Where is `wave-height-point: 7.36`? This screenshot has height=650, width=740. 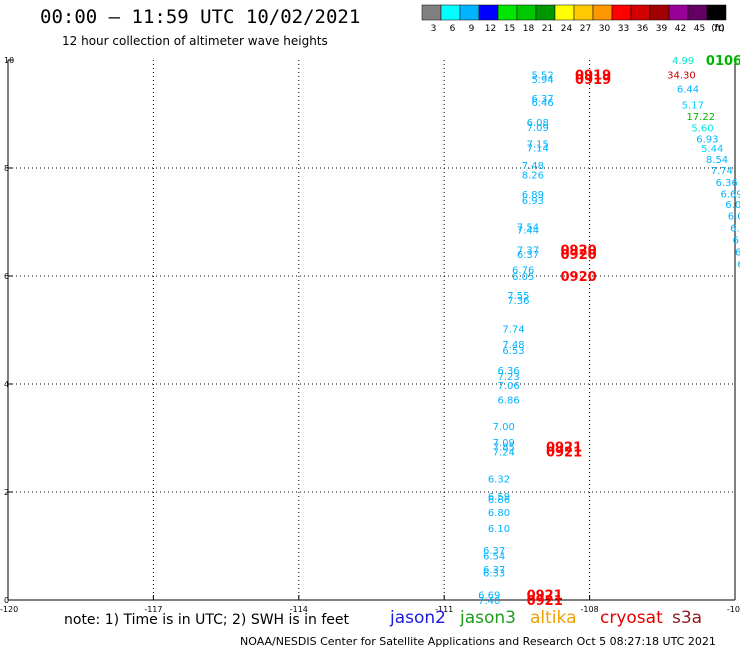
wave-height-point: 7.36 is located at coordinates (518, 301).